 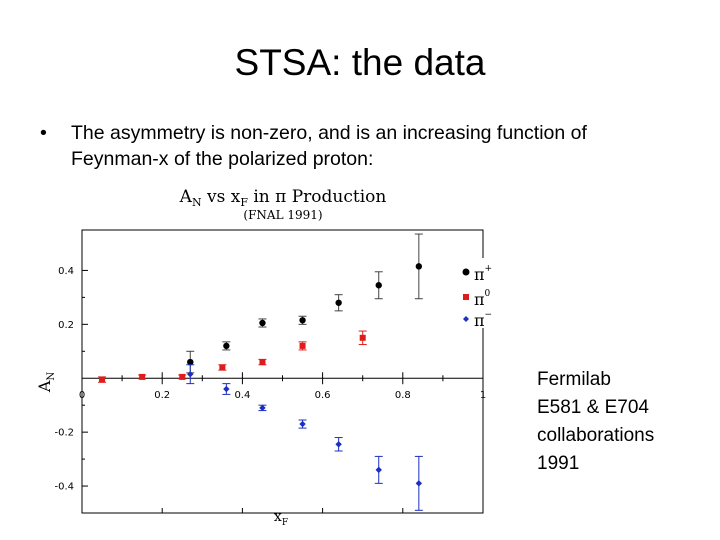 What do you see at coordinates (46, 383) in the screenshot?
I see `y-axis-label: AN` at bounding box center [46, 383].